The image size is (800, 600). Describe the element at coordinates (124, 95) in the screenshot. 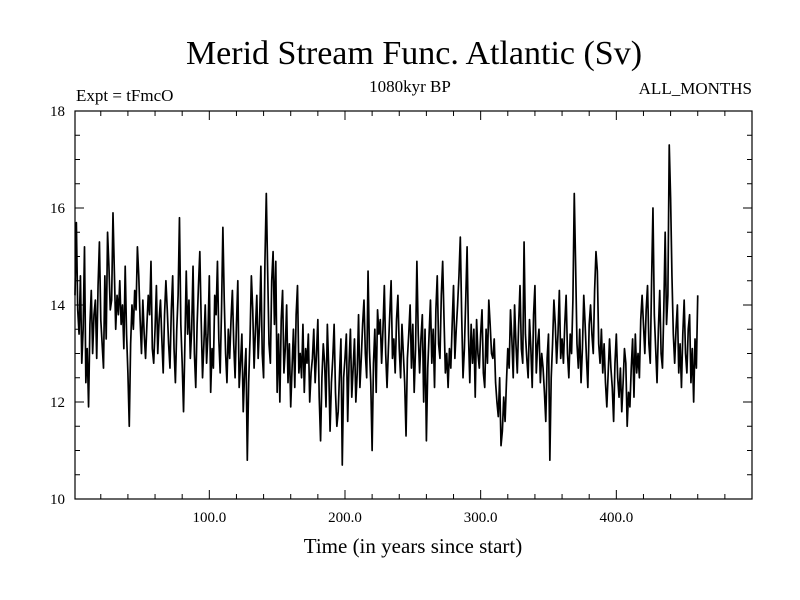

I see `experiment-label: Expt = tFmcO` at that location.